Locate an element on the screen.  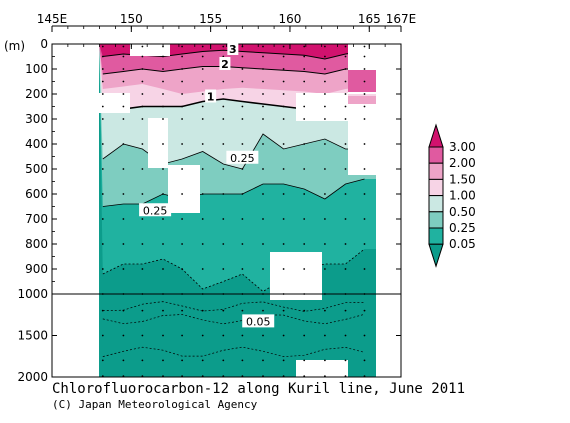
y-axis-unit: (m) is located at coordinates (14, 46).